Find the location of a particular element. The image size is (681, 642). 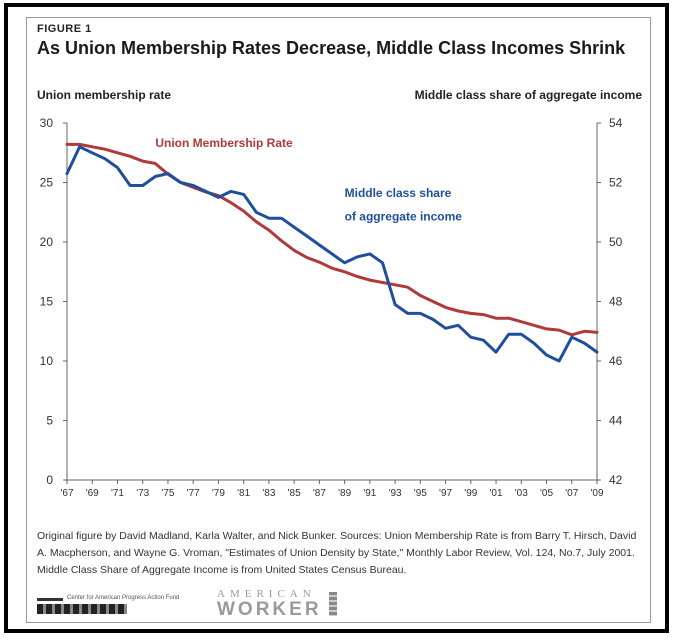

x-tick-label: '89 is located at coordinates (344, 493).